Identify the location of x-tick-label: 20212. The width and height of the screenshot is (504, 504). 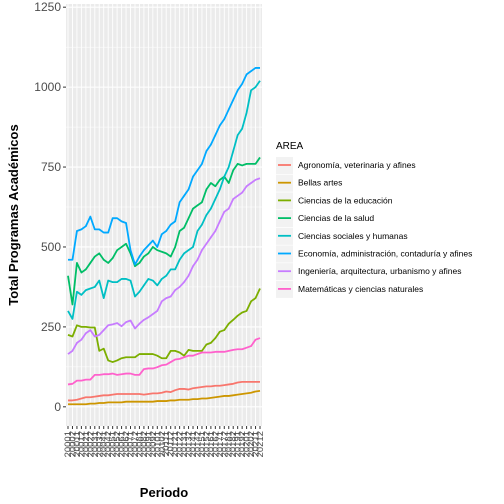
(260, 444).